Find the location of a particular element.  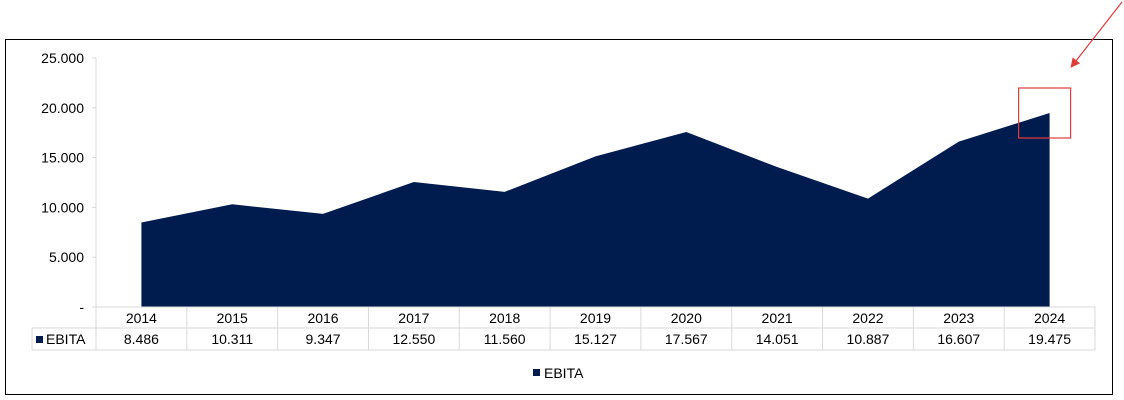

y-tick-label: 5.000 is located at coordinates (66, 257).